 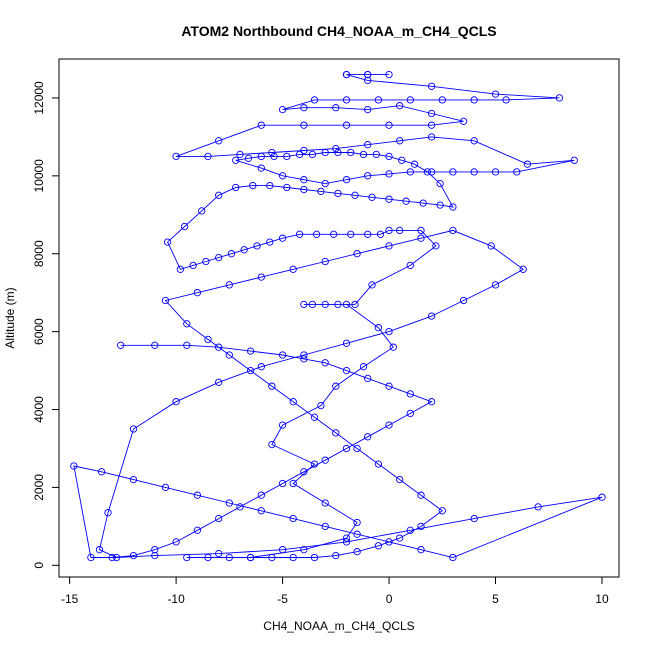 I want to click on x-tick-label: -10, so click(x=176, y=599).